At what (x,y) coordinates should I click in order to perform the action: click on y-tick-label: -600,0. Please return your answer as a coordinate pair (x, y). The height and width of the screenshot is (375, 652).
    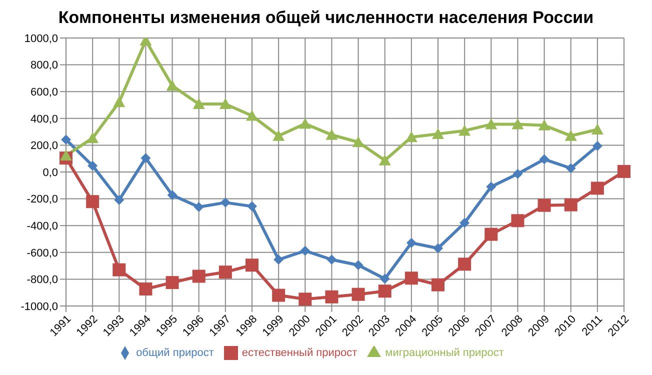
    Looking at the image, I should click on (42, 253).